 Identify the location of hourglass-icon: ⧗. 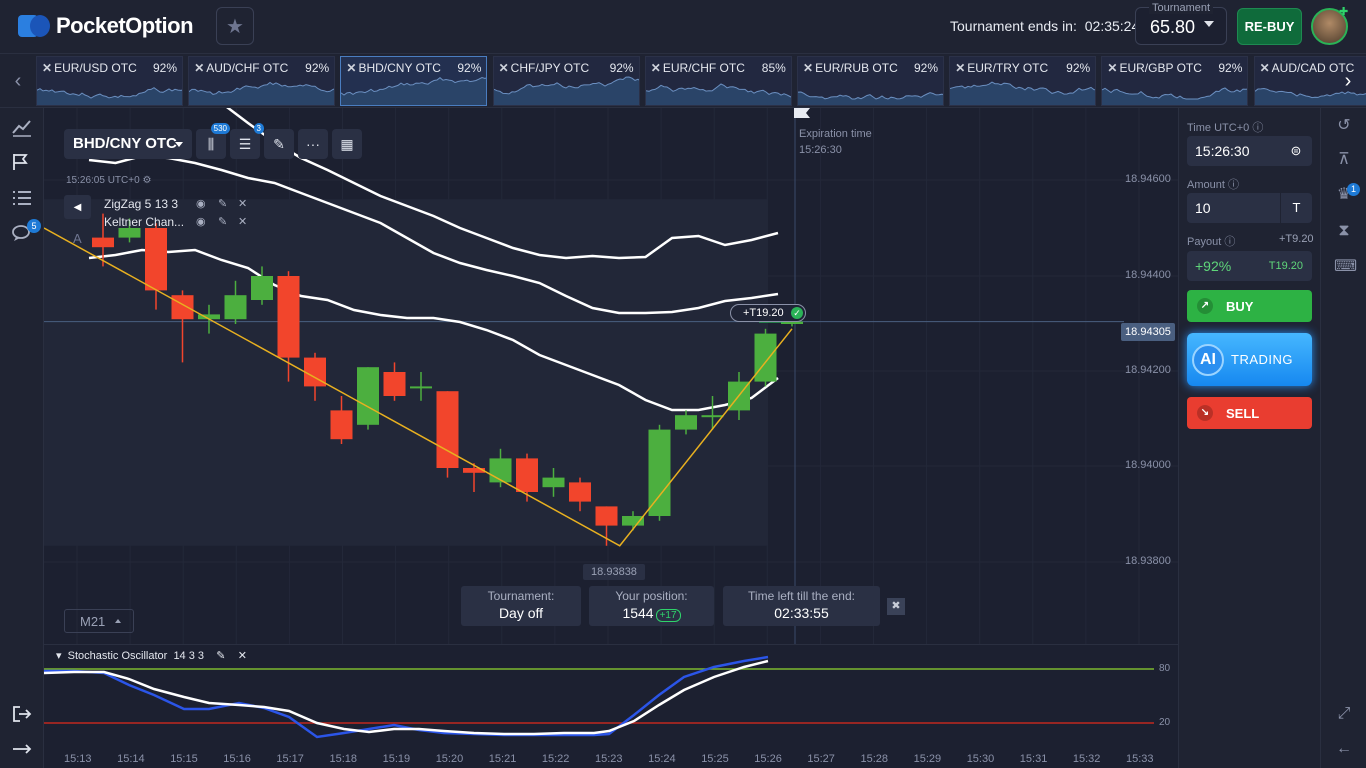
(1344, 230).